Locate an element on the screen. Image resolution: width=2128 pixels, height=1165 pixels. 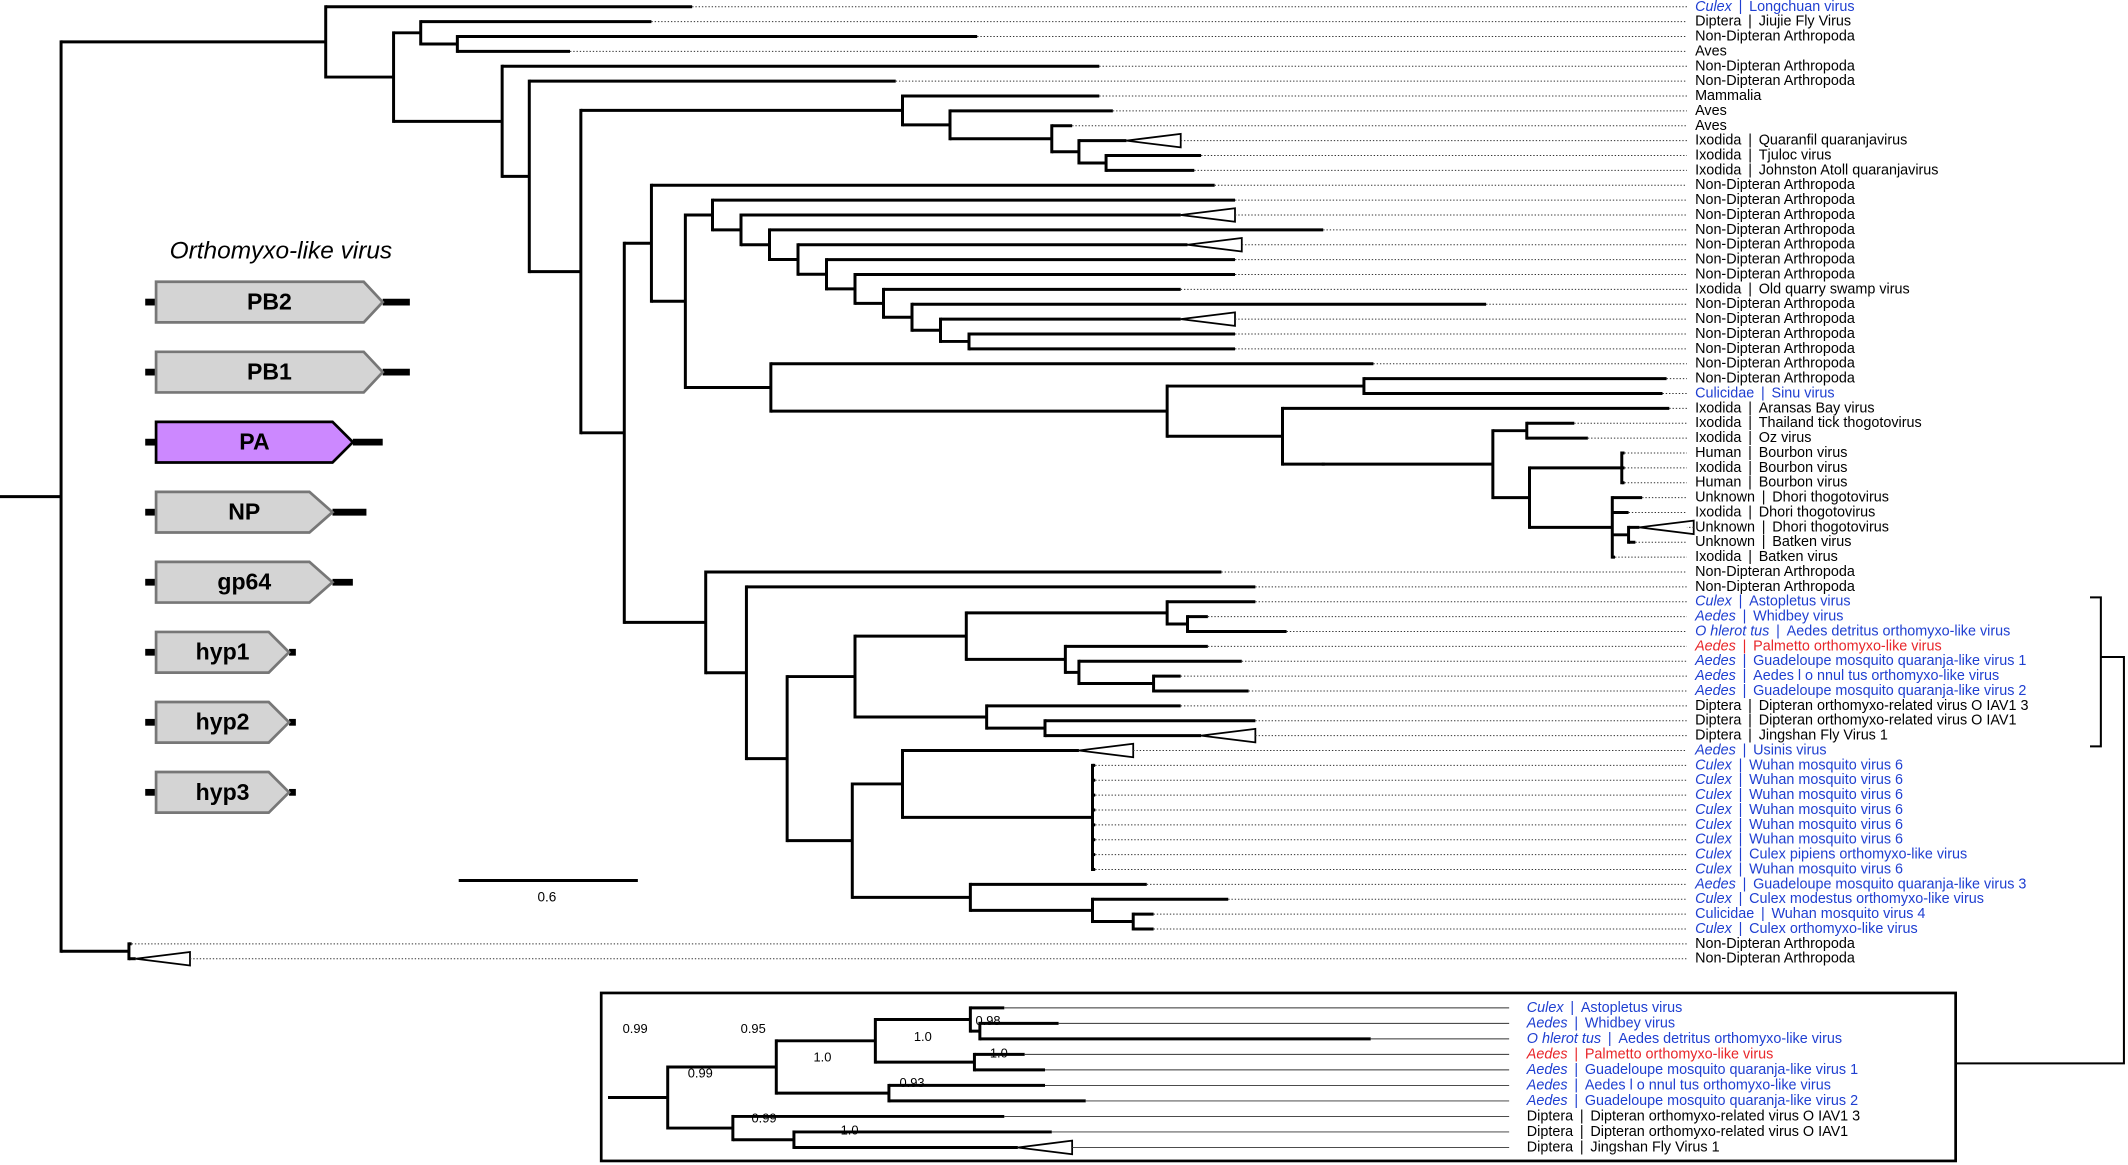
taxon-virus: Jiujie Fly Virus is located at coordinates (1805, 21).